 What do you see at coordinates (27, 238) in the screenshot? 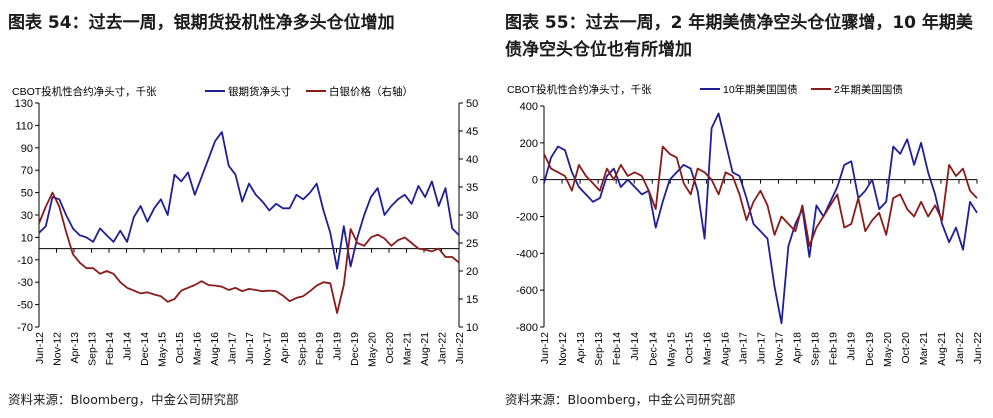
I see `y-tick-label: 10` at bounding box center [27, 238].